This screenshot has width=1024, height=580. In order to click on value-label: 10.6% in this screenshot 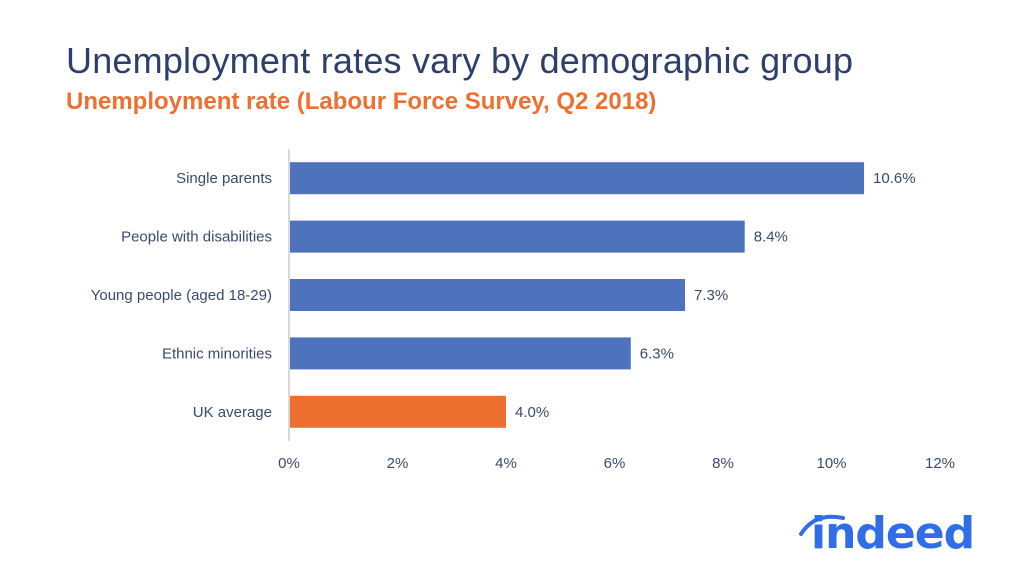, I will do `click(894, 178)`.